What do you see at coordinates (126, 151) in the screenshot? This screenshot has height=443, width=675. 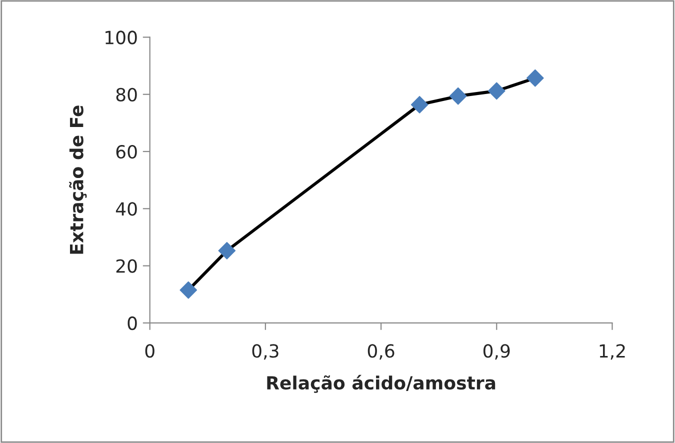 I see `y-tick-label: 60` at bounding box center [126, 151].